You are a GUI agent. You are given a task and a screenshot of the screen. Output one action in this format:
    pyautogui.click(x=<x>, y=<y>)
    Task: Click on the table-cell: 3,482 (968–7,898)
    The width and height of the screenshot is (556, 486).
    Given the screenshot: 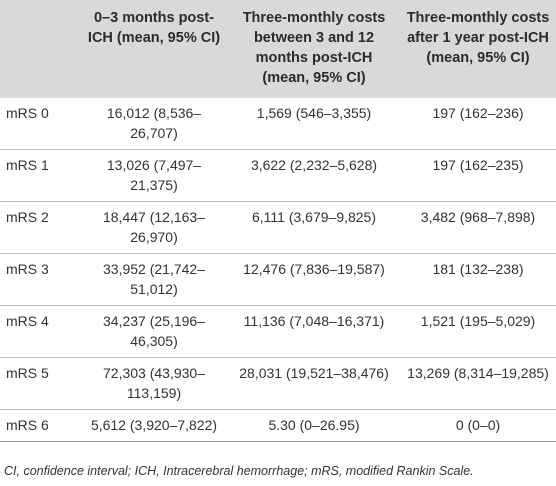 What is the action you would take?
    pyautogui.click(x=478, y=217)
    